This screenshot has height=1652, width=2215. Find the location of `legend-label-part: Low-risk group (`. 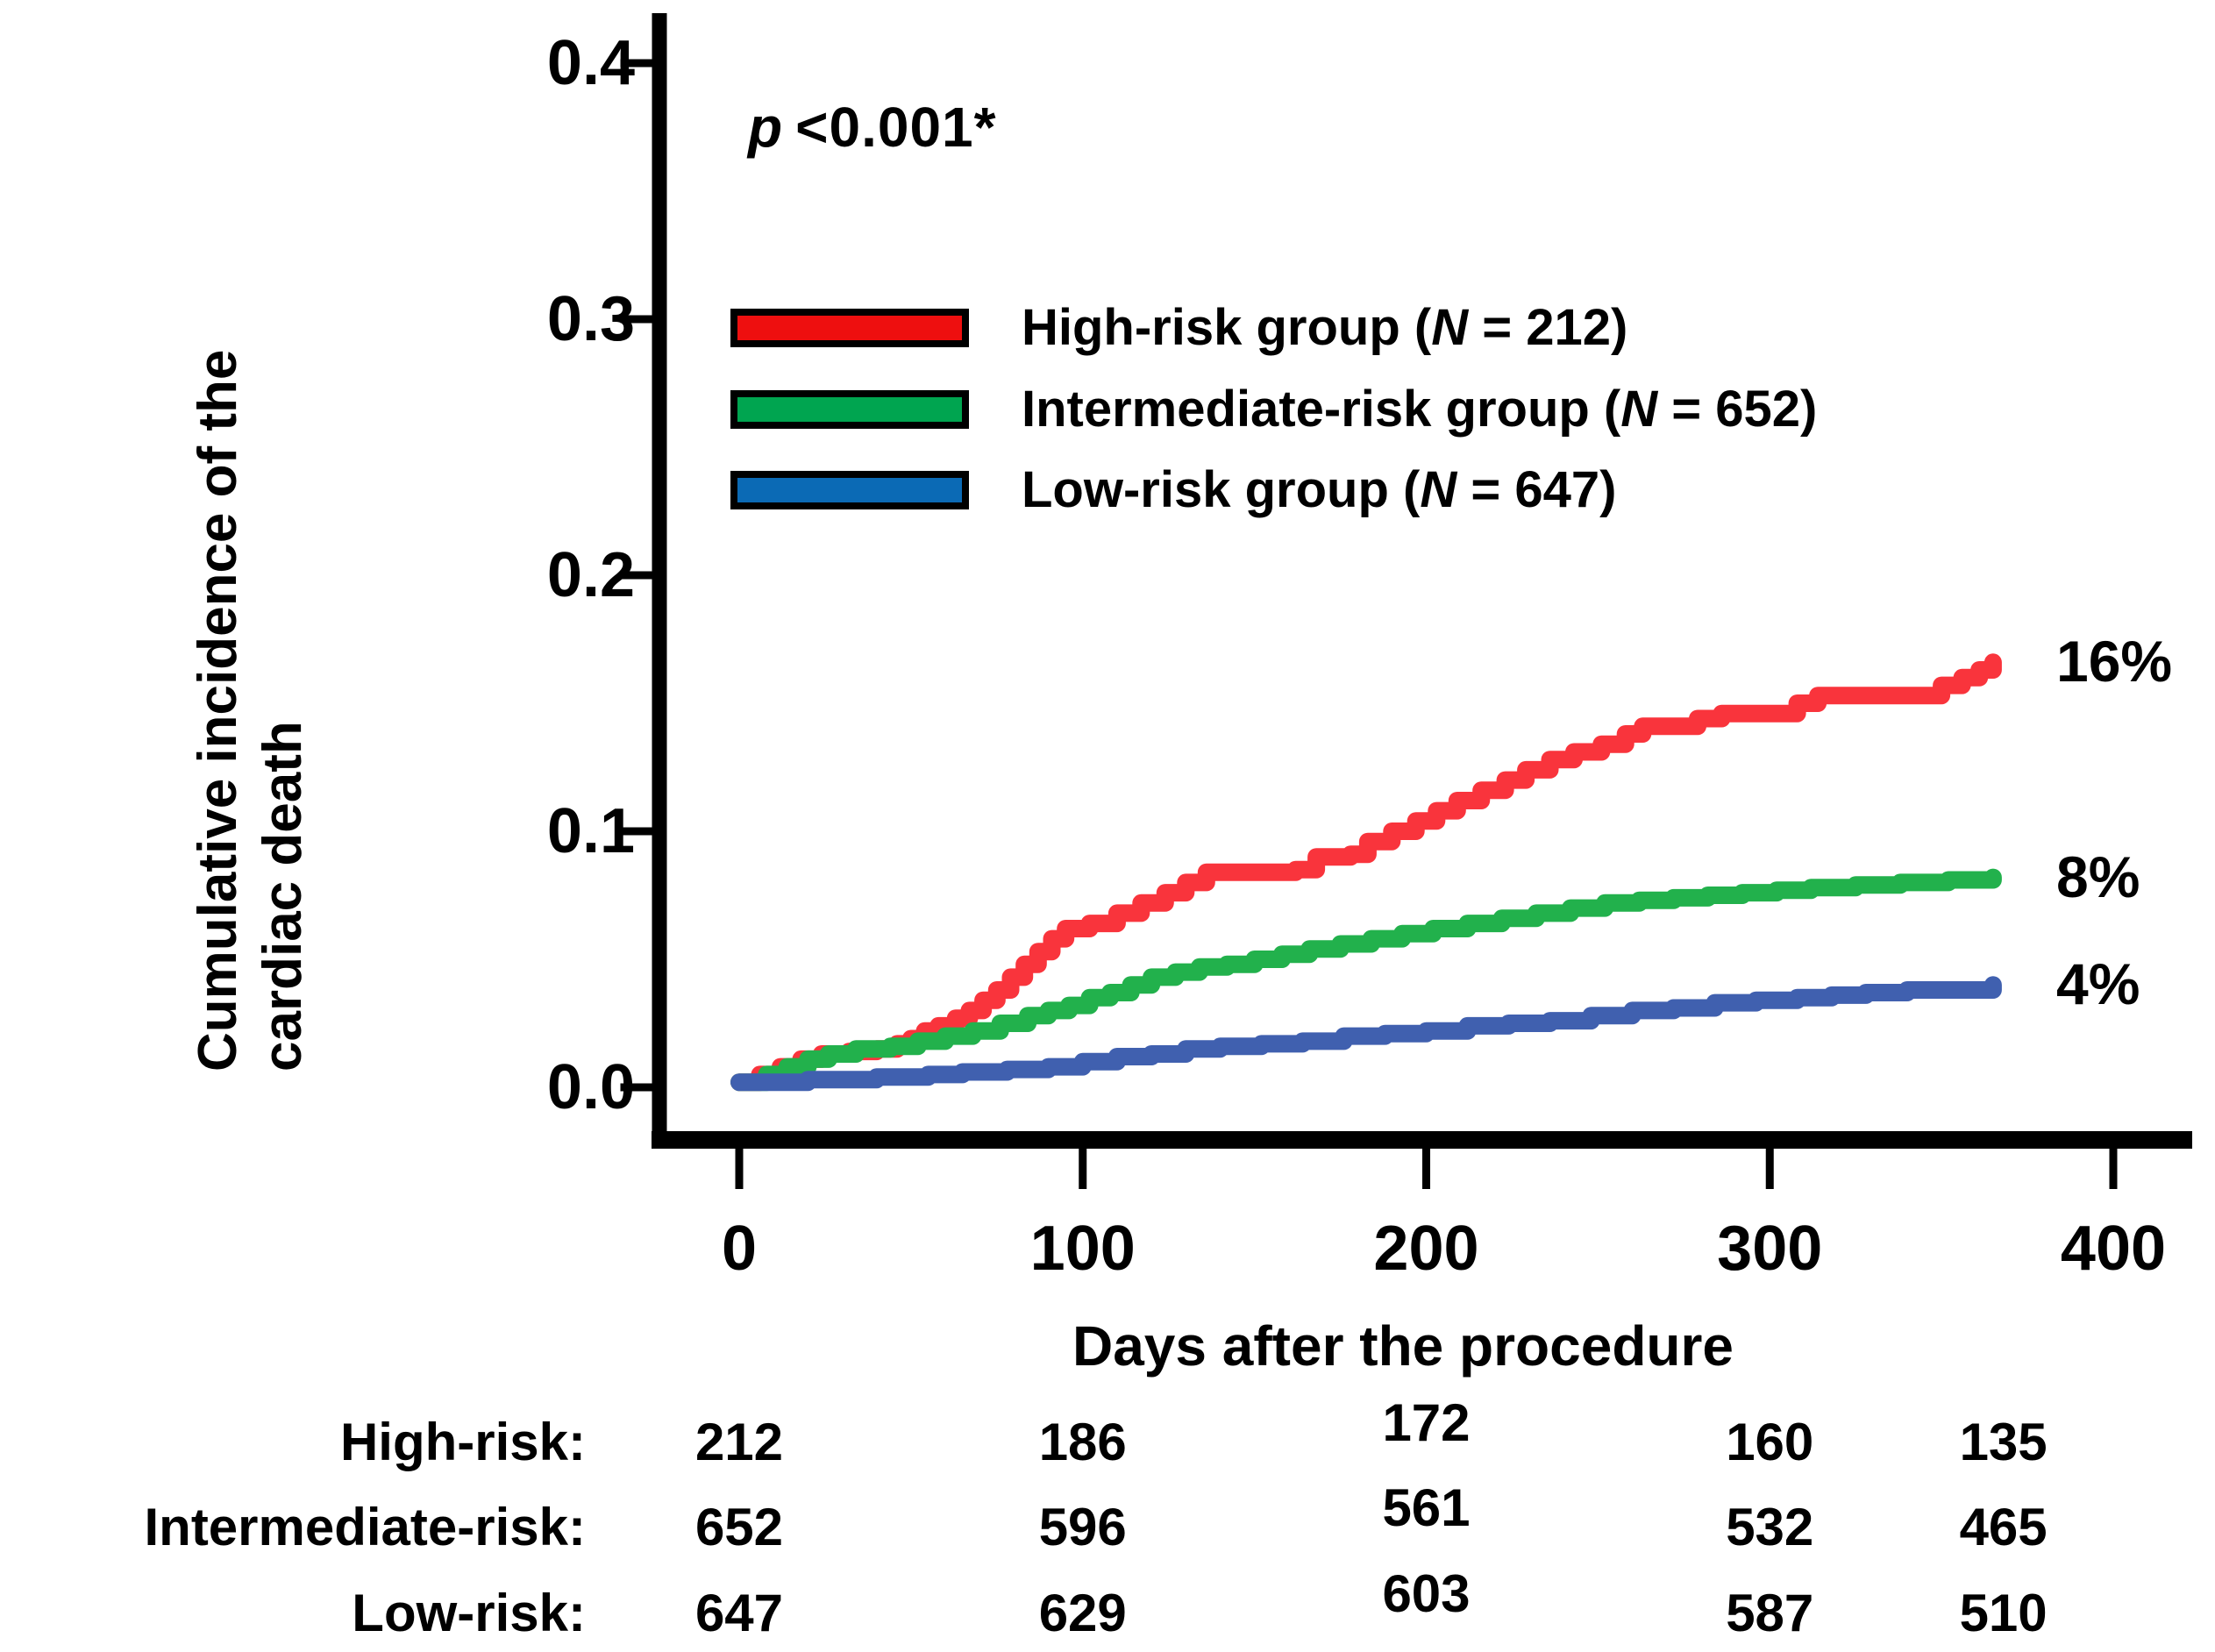

legend-label-part: Low-risk group ( is located at coordinates (1221, 489).